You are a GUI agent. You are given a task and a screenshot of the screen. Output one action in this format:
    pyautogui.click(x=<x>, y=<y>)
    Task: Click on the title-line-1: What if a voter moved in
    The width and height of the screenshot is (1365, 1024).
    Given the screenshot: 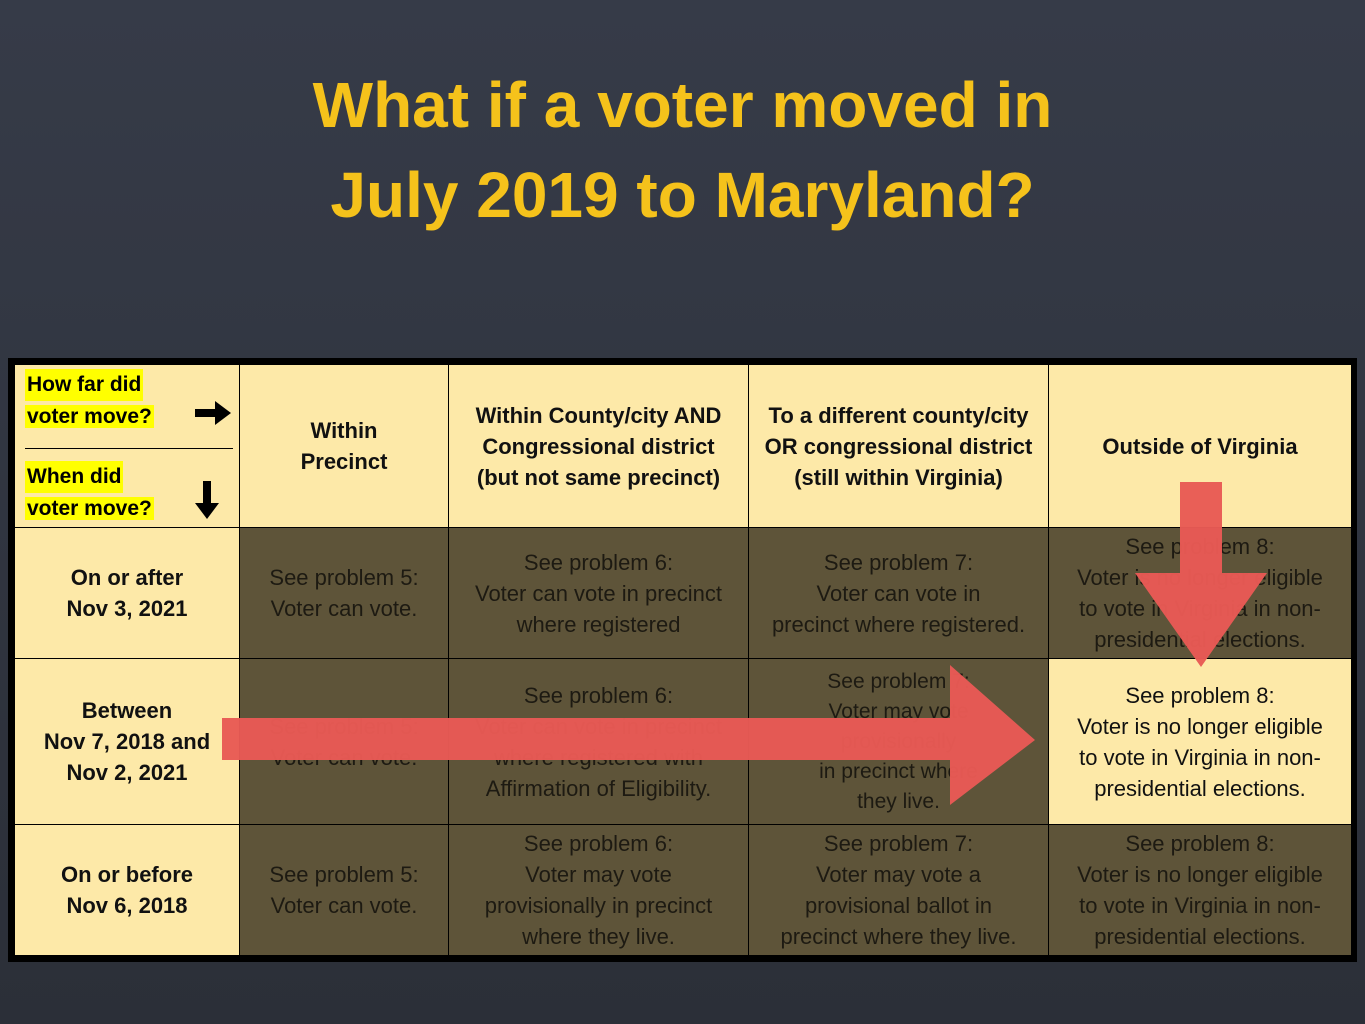 What is the action you would take?
    pyautogui.click(x=682, y=105)
    